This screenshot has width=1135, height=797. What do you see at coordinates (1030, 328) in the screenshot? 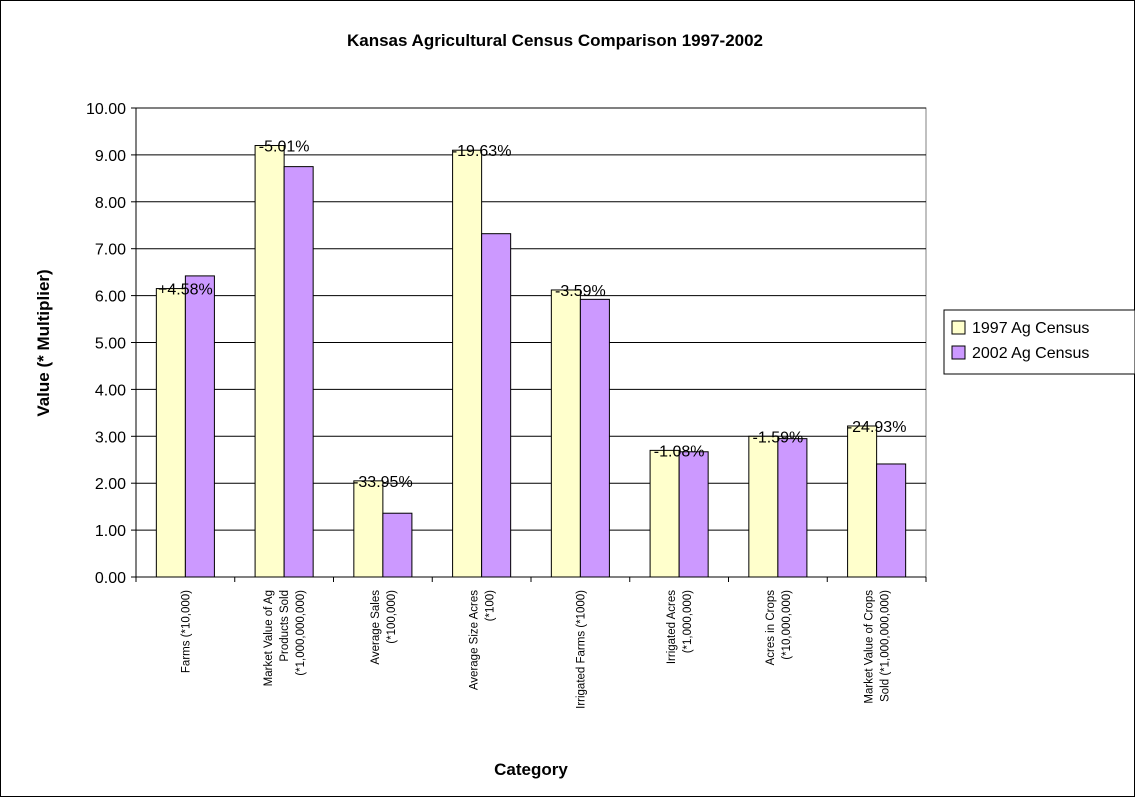
I see `legend-label: 1997 Ag Census` at bounding box center [1030, 328].